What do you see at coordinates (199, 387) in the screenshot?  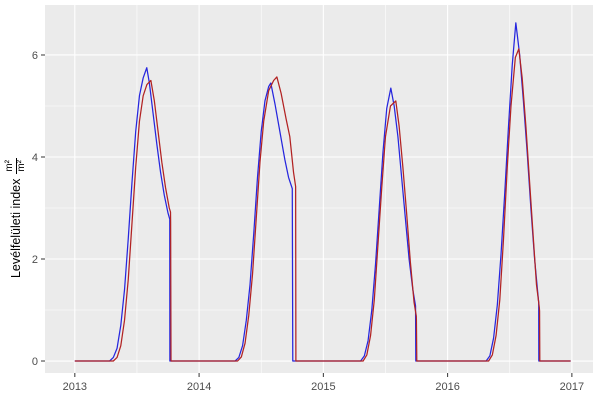 I see `x-tick-label: 2014` at bounding box center [199, 387].